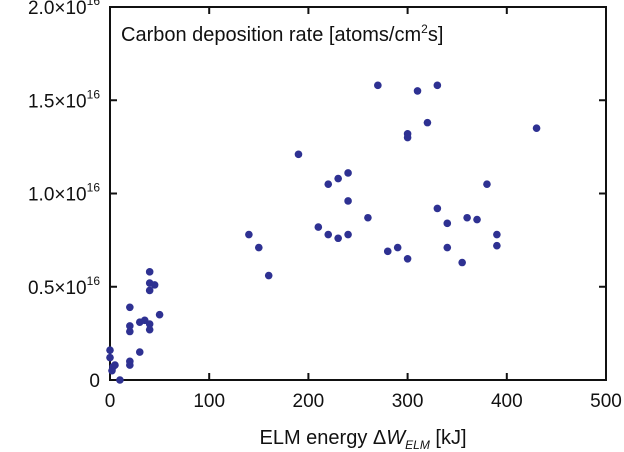 This screenshot has height=452, width=624. Describe the element at coordinates (396, 438) in the screenshot. I see `x-axis-title-var: W` at that location.